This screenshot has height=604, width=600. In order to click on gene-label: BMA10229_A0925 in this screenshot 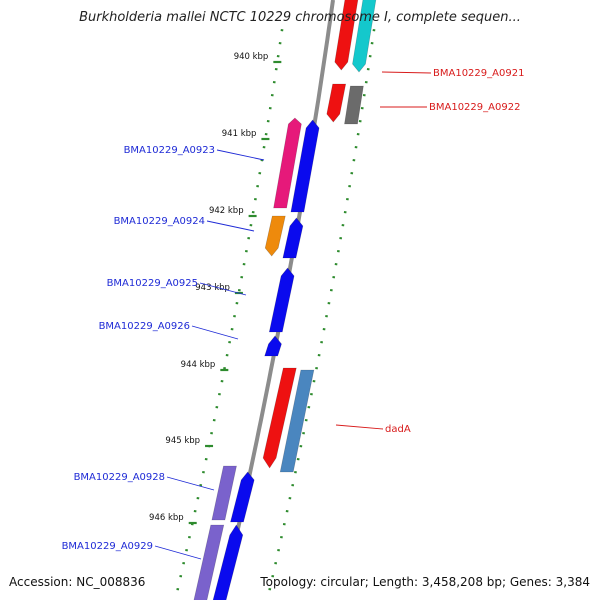, I will do `click(152, 283)`.